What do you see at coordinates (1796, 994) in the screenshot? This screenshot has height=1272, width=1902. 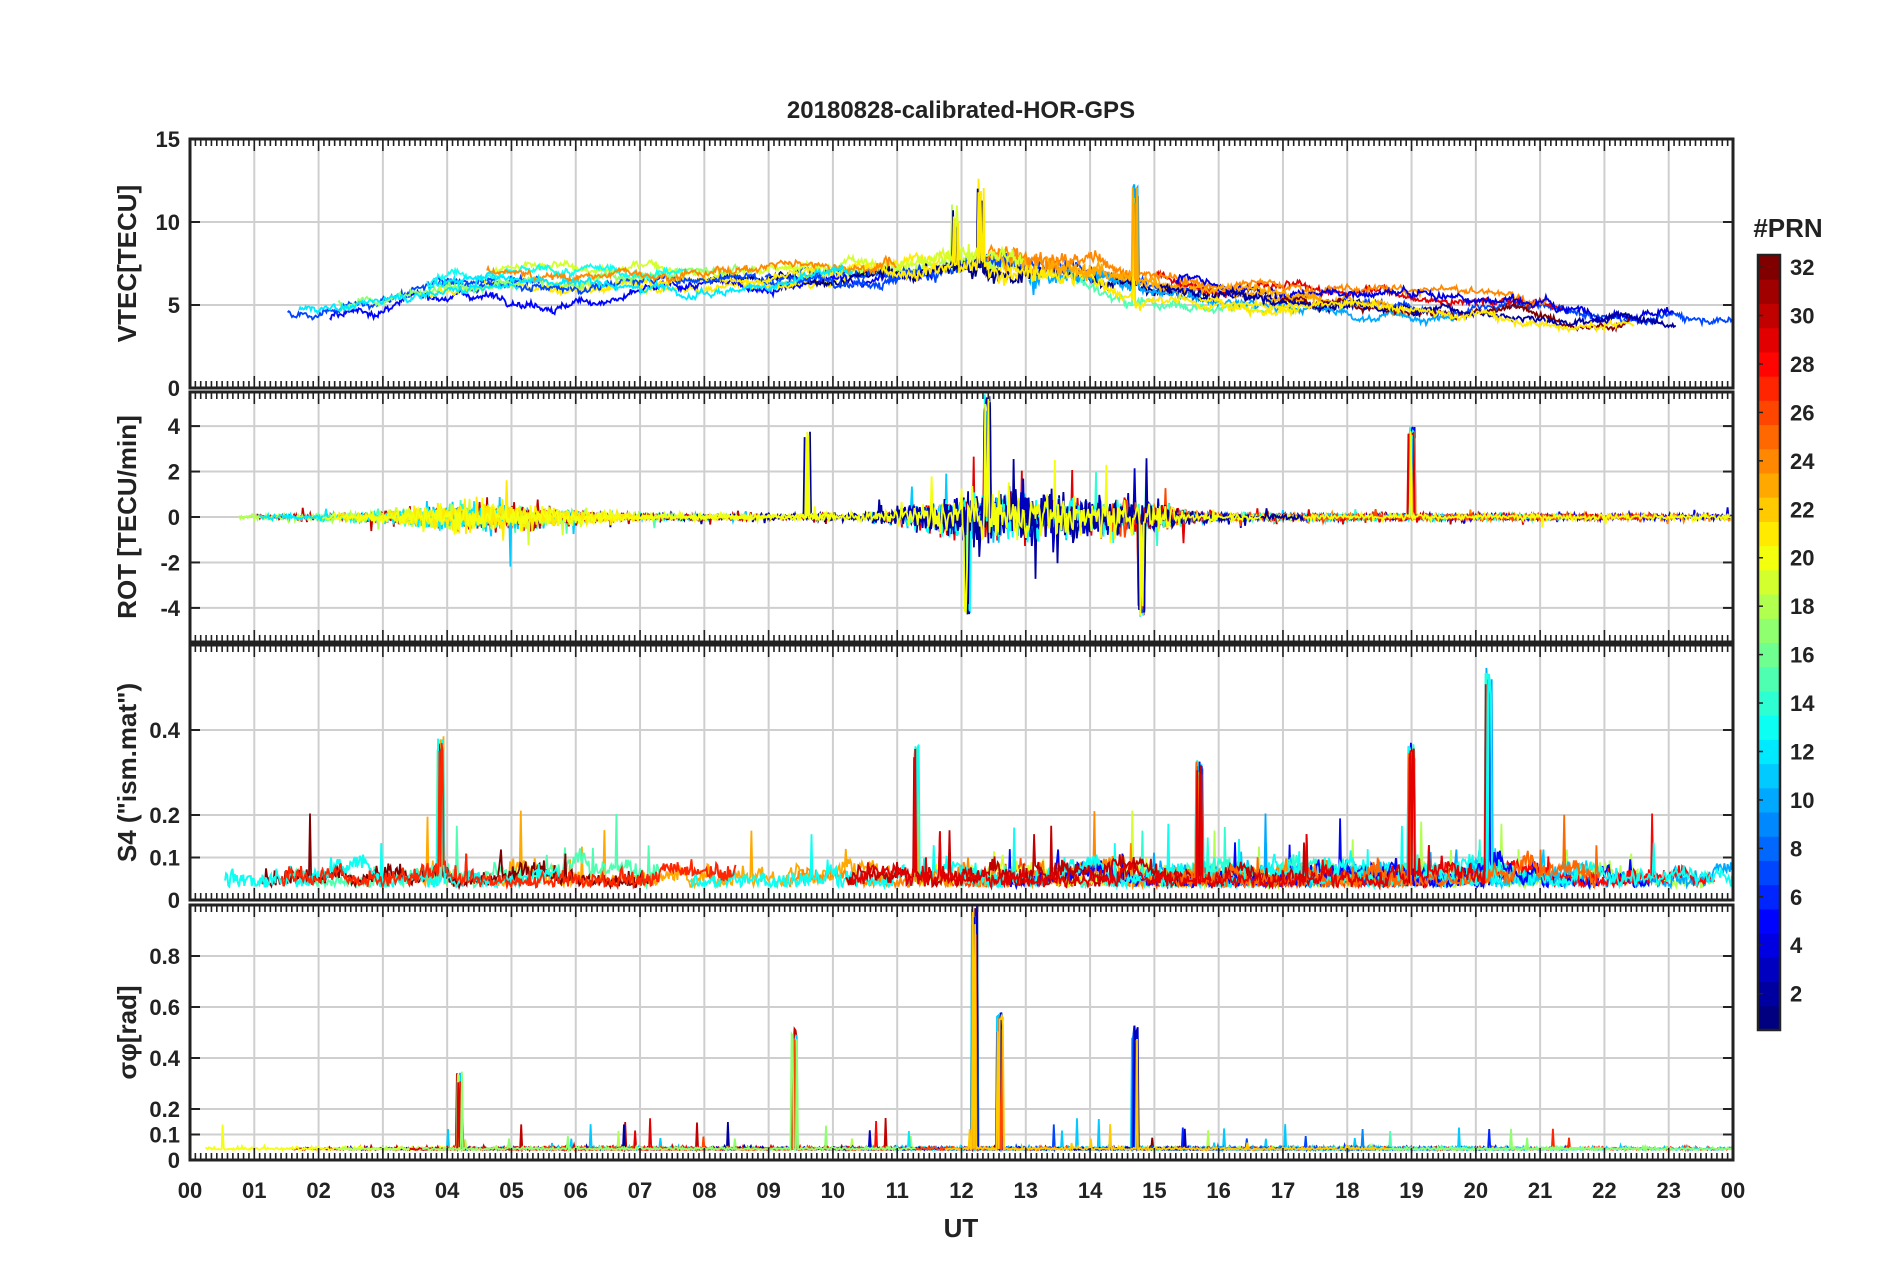 I see `colorbar-tick-label: 2` at bounding box center [1796, 994].